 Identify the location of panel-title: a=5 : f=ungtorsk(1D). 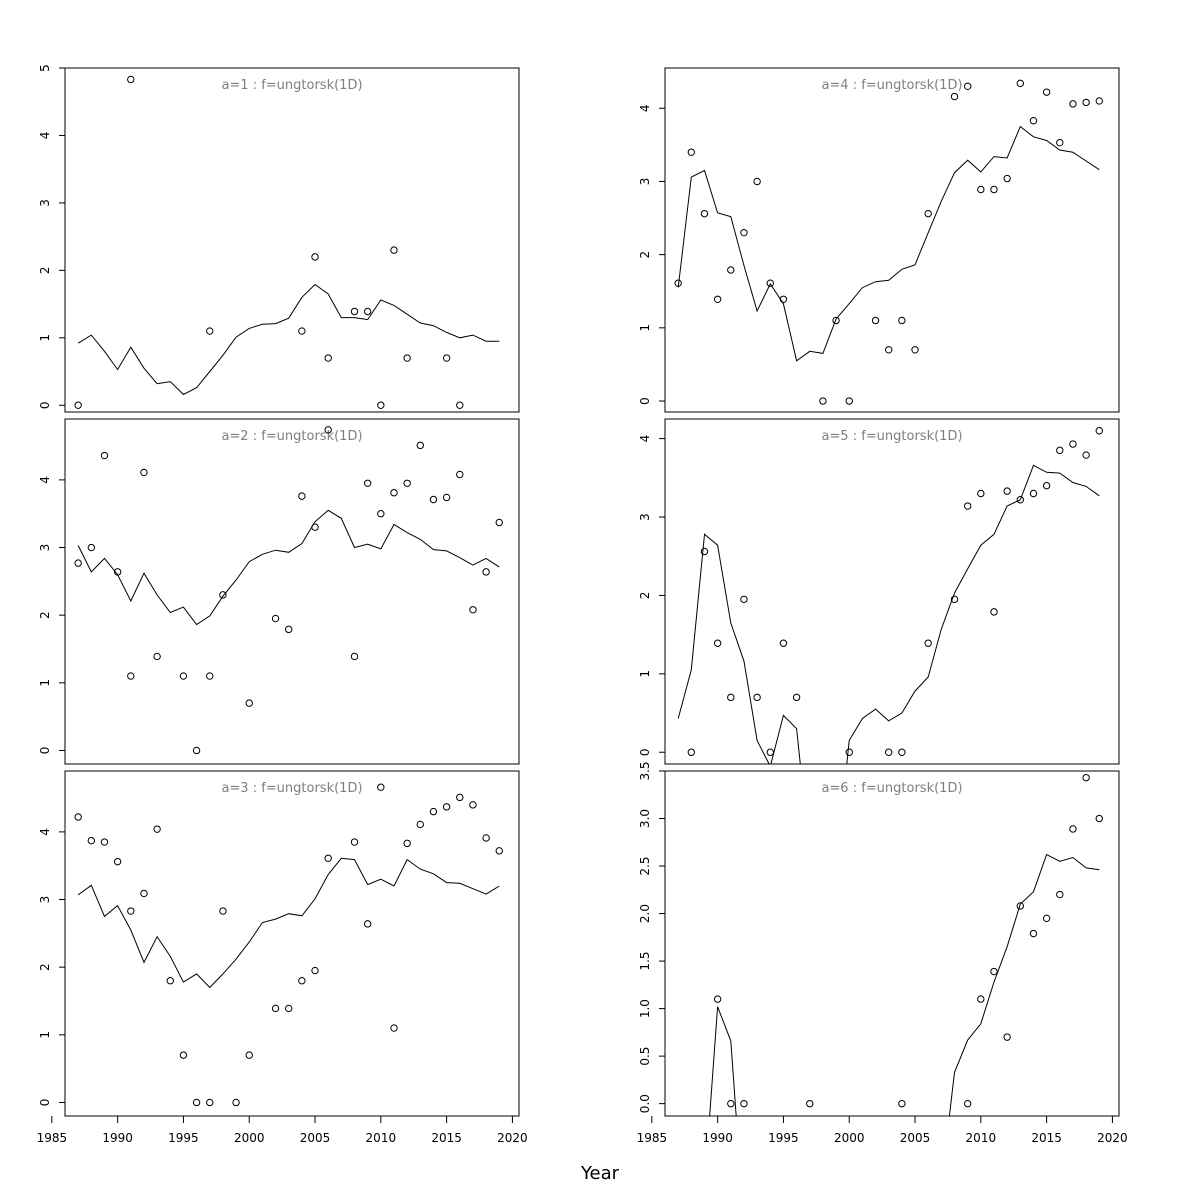
(891, 436).